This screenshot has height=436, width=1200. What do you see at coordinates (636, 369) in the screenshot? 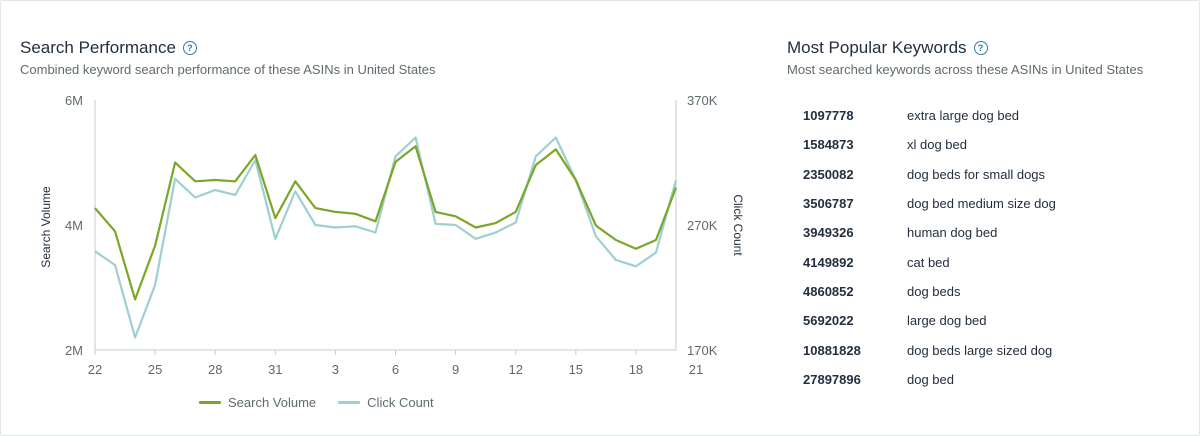
I see `x-tick-label: 18` at bounding box center [636, 369].